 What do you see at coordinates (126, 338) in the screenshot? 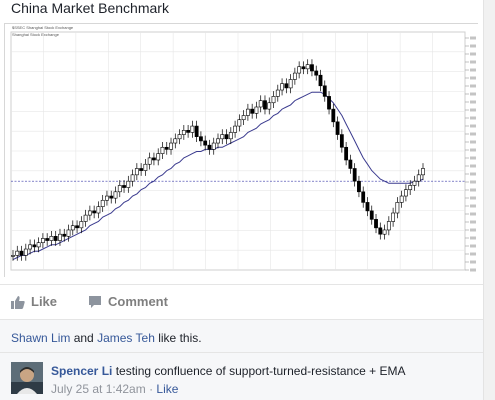
I see `liker-link-2: James Teh` at bounding box center [126, 338].